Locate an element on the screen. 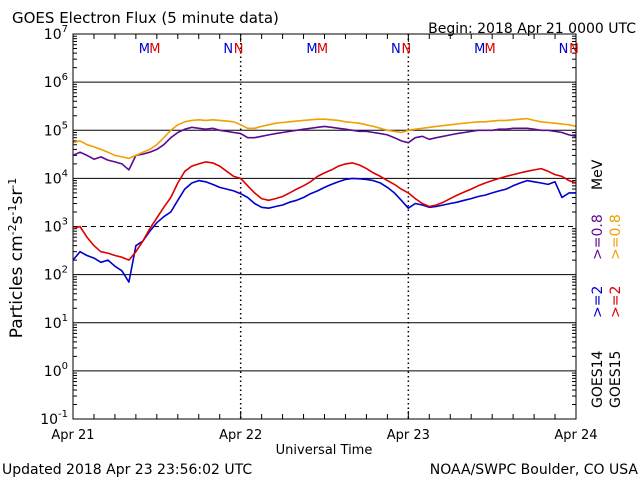 Image resolution: width=640 pixels, height=480 pixels. x-tick-label: Apr 23 is located at coordinates (408, 435).